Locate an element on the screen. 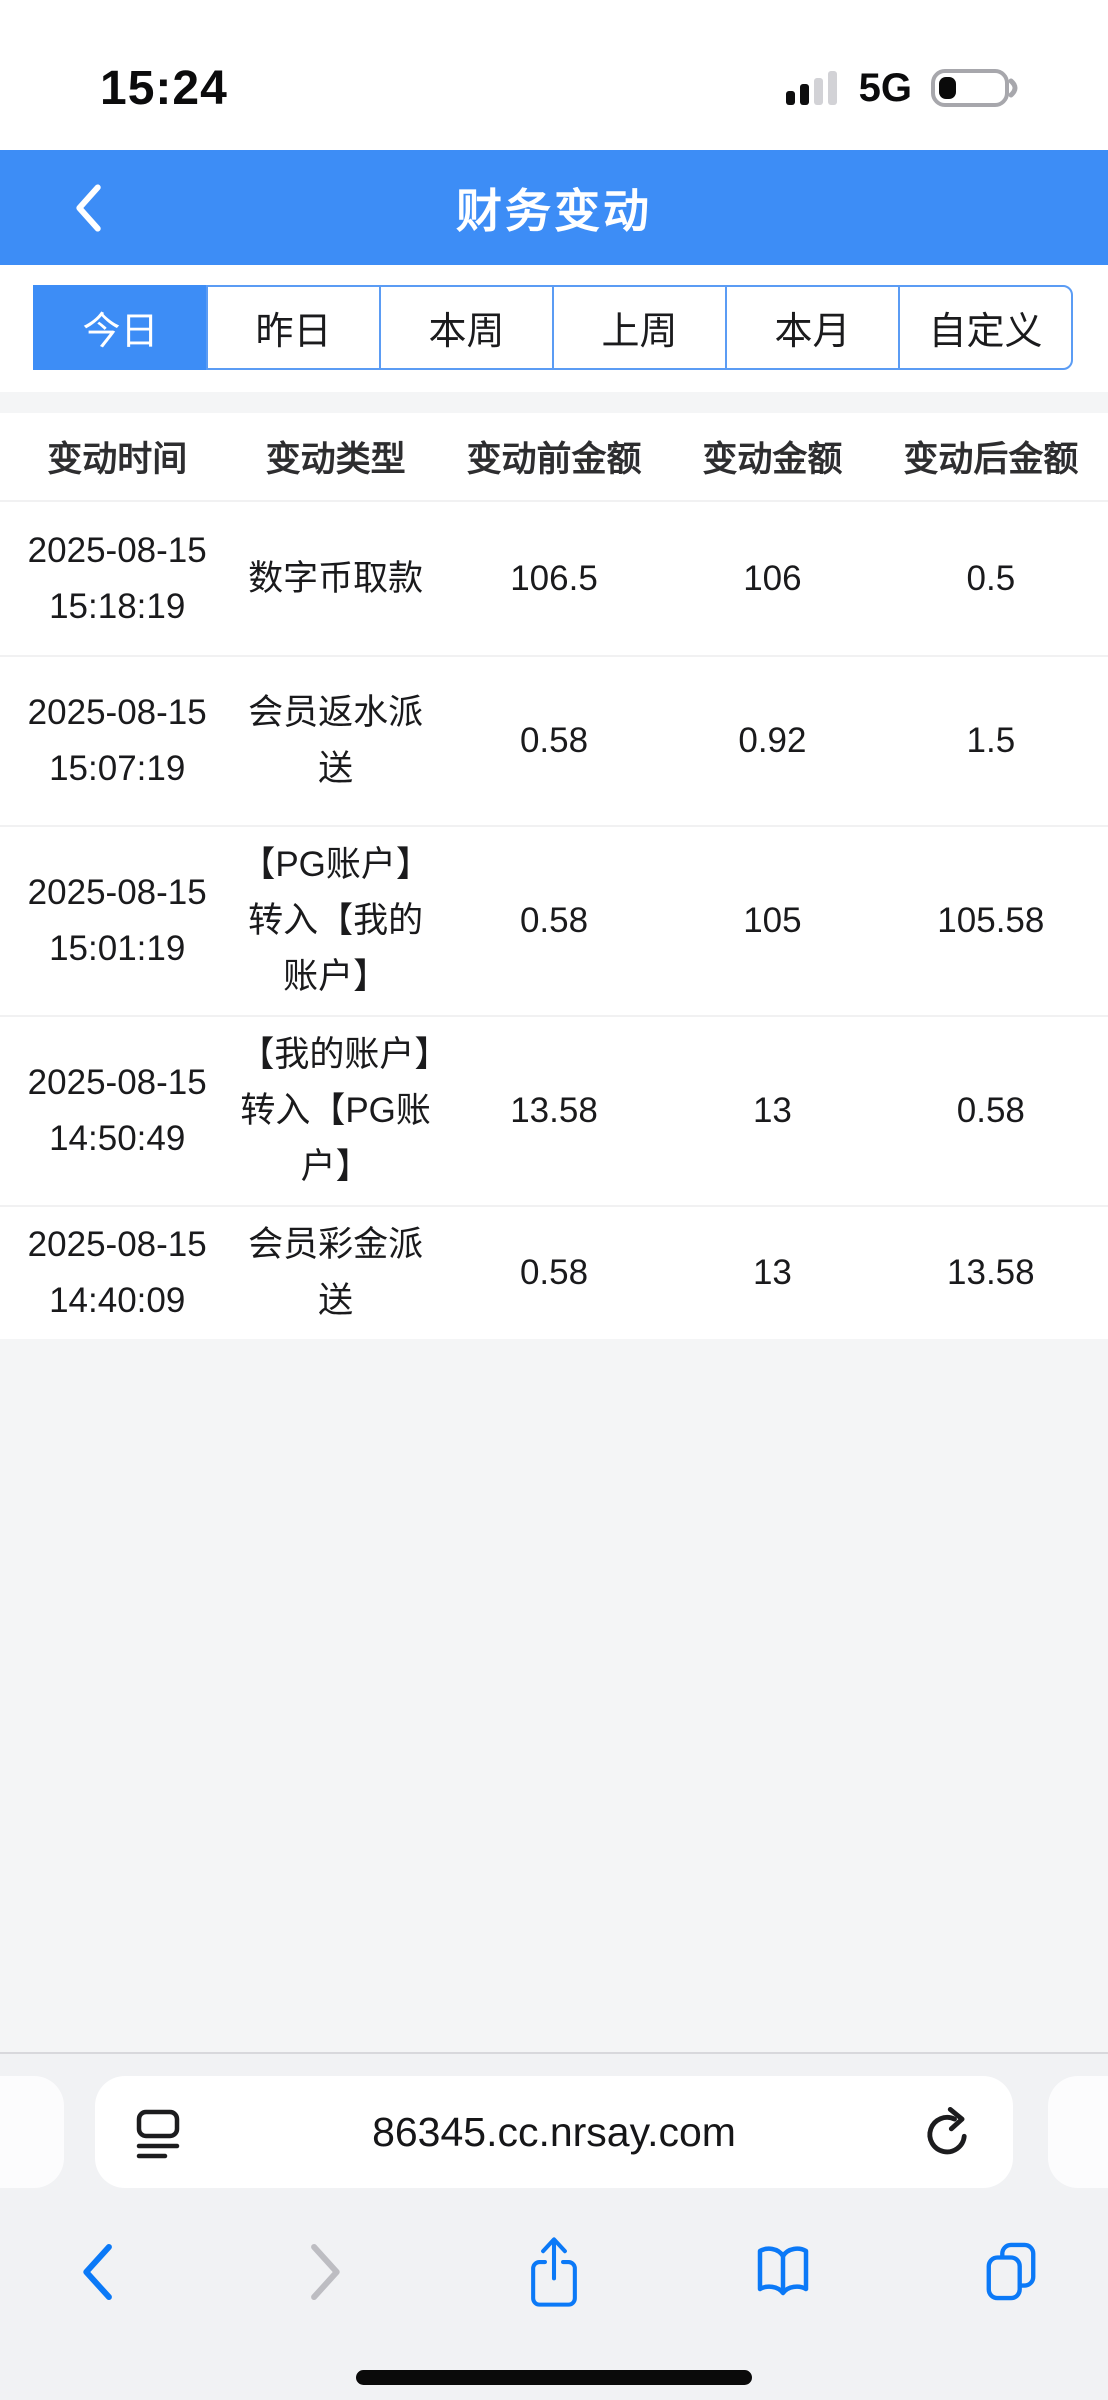 This screenshot has width=1108, height=2400. tabs-button is located at coordinates (1011, 2272).